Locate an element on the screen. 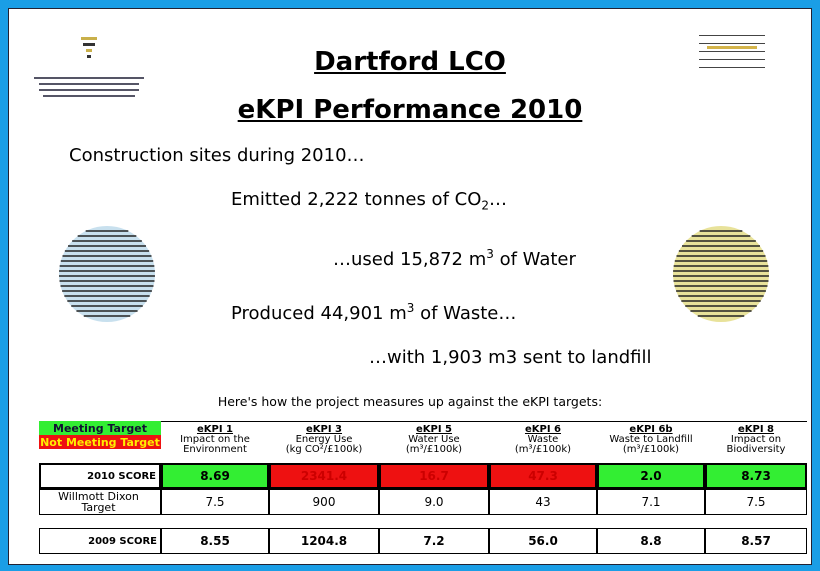 The image size is (820, 571). column-name: Waste is located at coordinates (543, 439).